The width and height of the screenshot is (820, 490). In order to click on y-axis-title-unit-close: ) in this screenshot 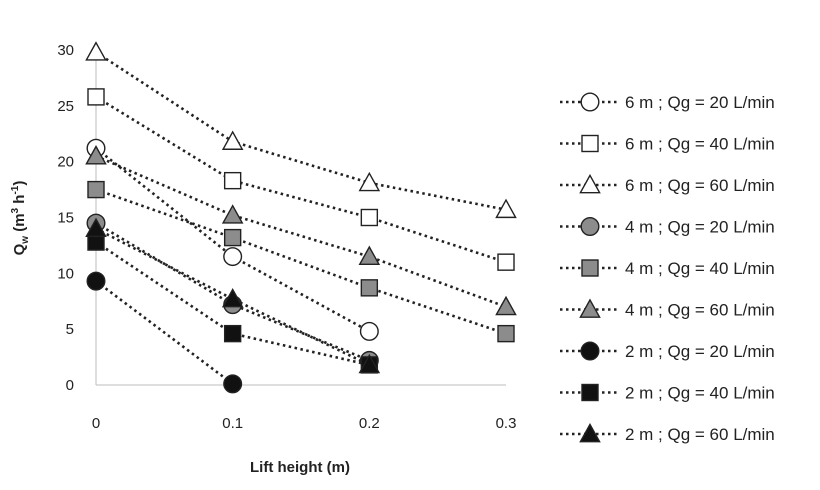, I will do `click(19, 183)`.